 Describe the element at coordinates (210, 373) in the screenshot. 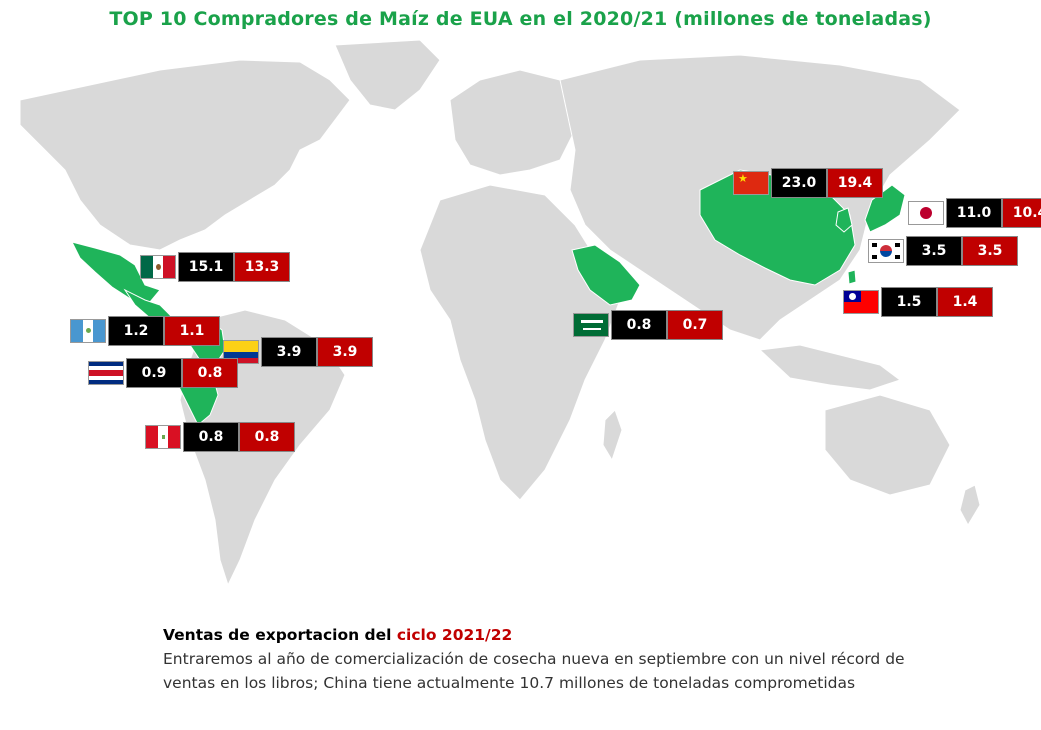

I see `value-costa-rica-2021-22: 0.8` at that location.